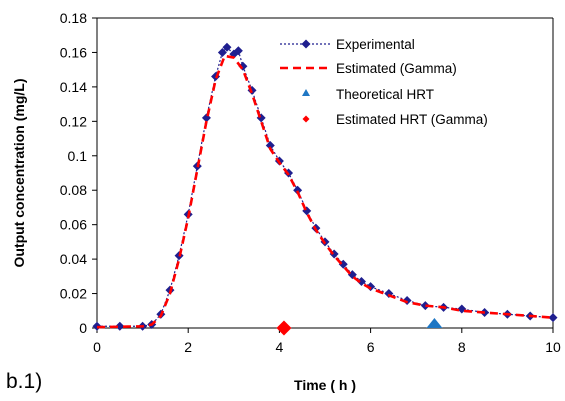 This screenshot has width=565, height=401. Describe the element at coordinates (306, 119) in the screenshot. I see `legend-marker-estimated-hrt` at that location.